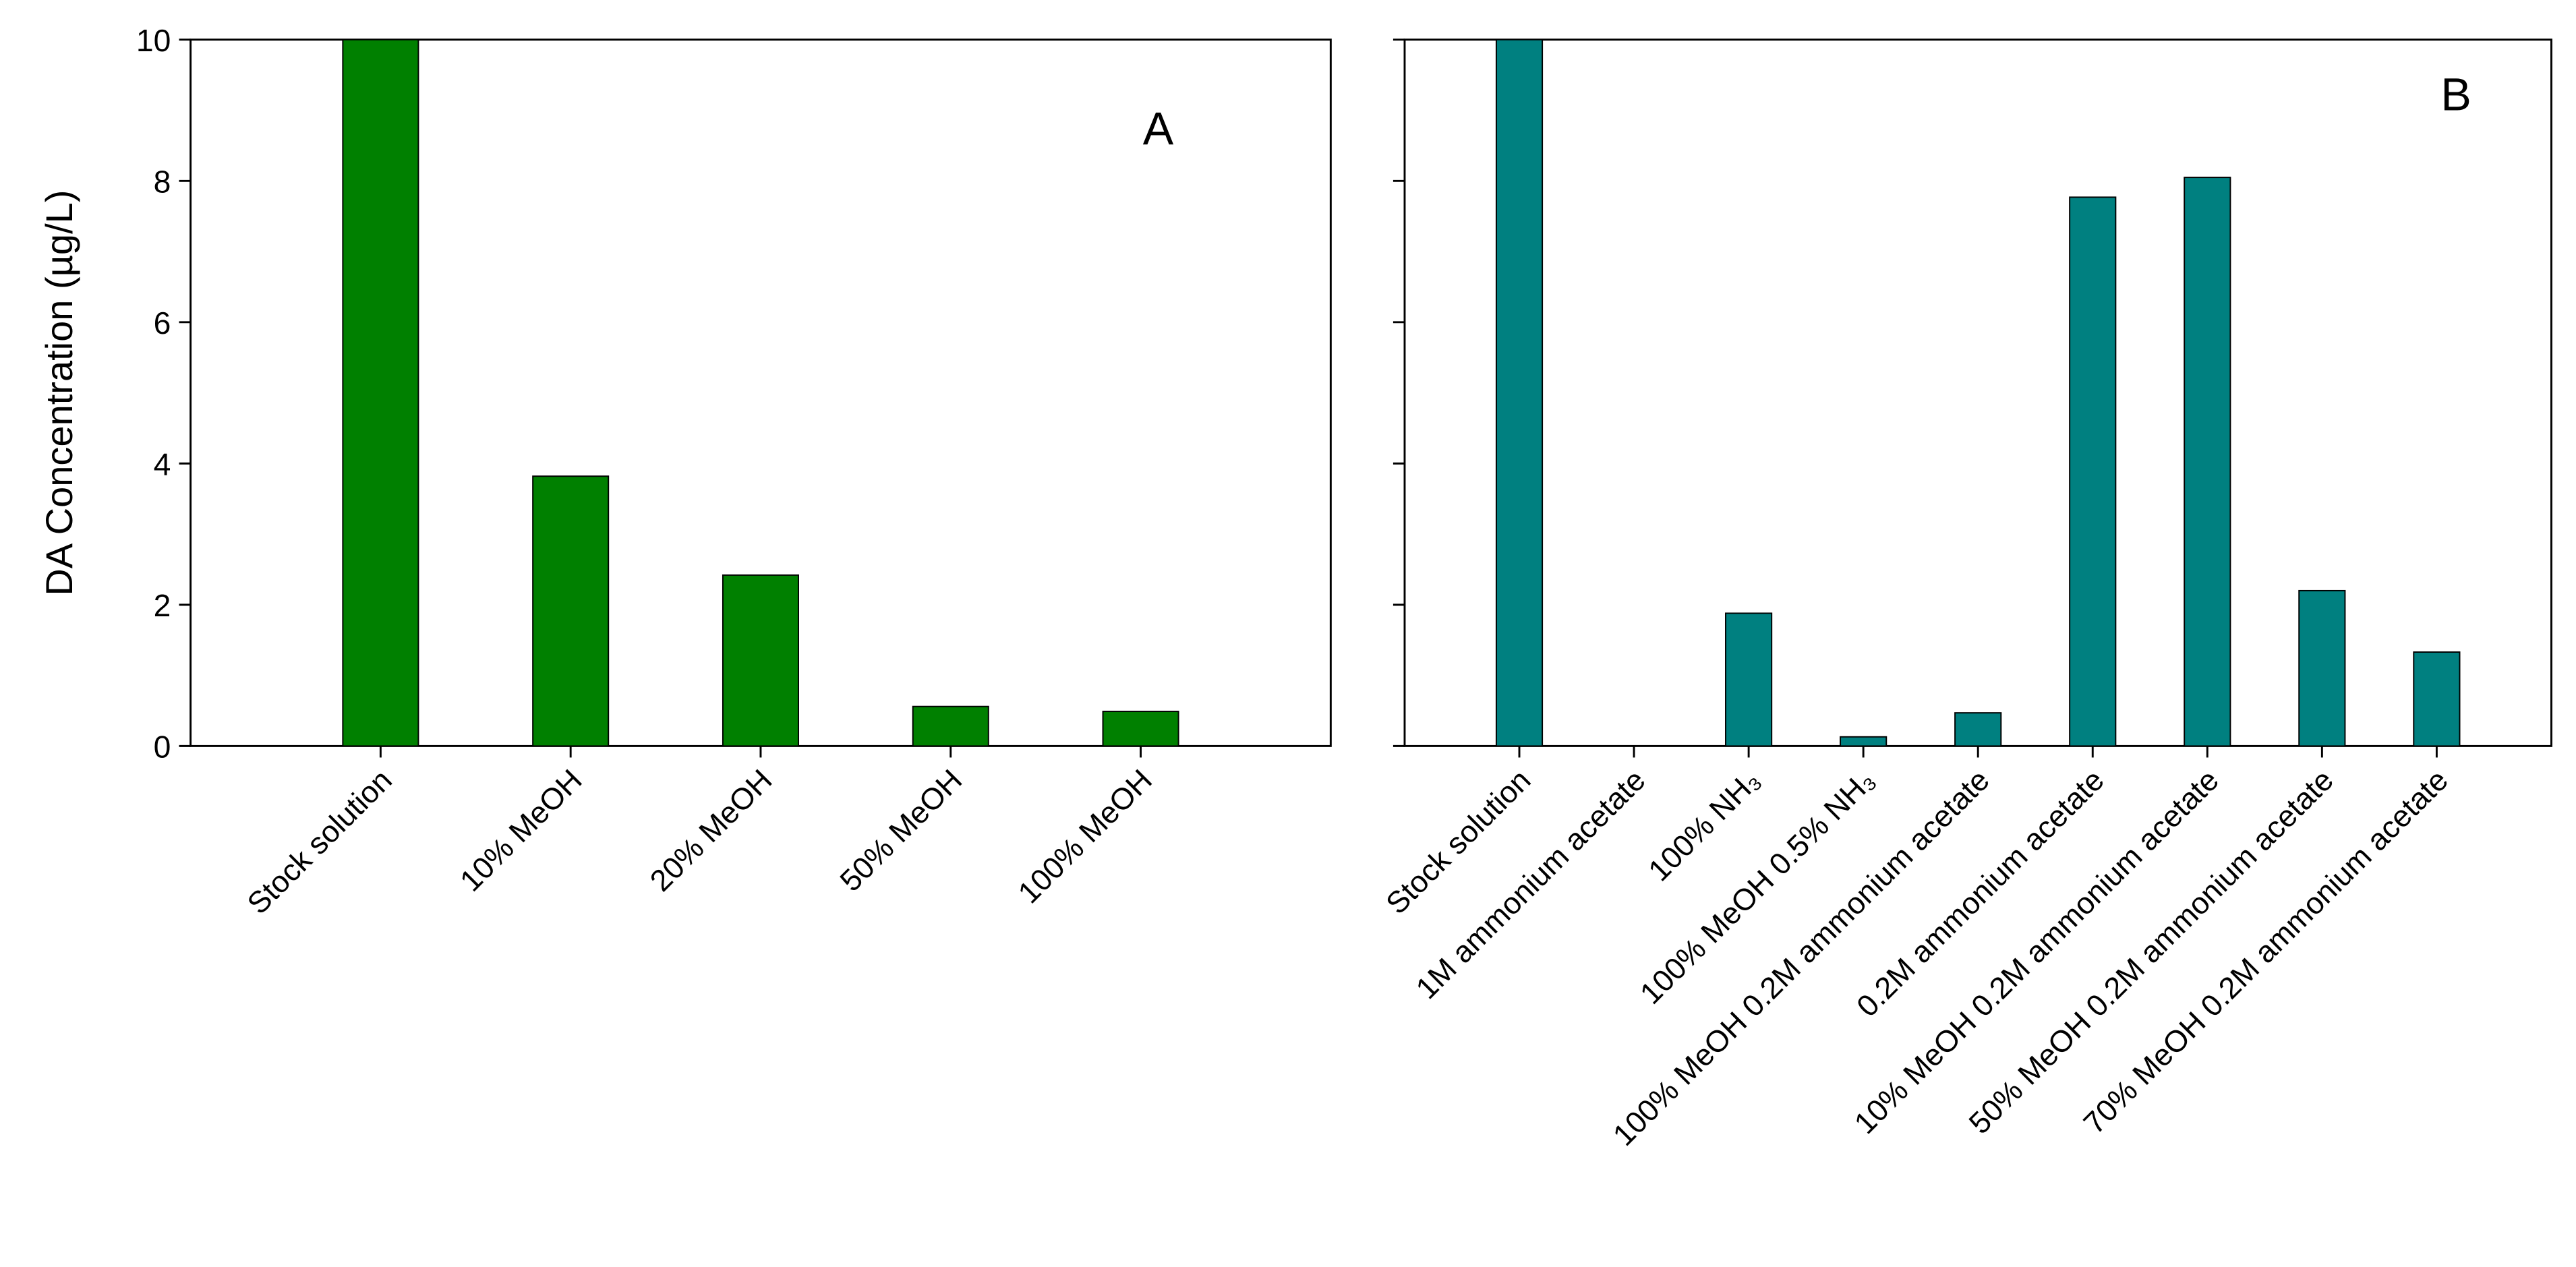 The image size is (2576, 1267). Describe the element at coordinates (162, 181) in the screenshot. I see `y-tick-label: 8` at that location.